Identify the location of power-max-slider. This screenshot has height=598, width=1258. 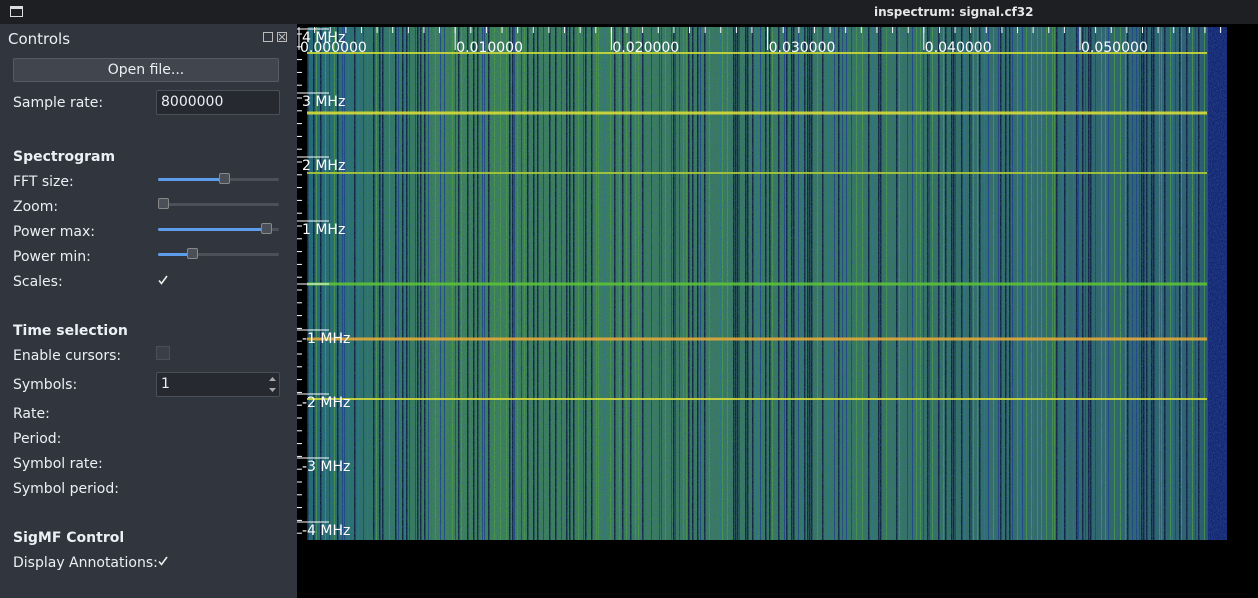
(218, 228).